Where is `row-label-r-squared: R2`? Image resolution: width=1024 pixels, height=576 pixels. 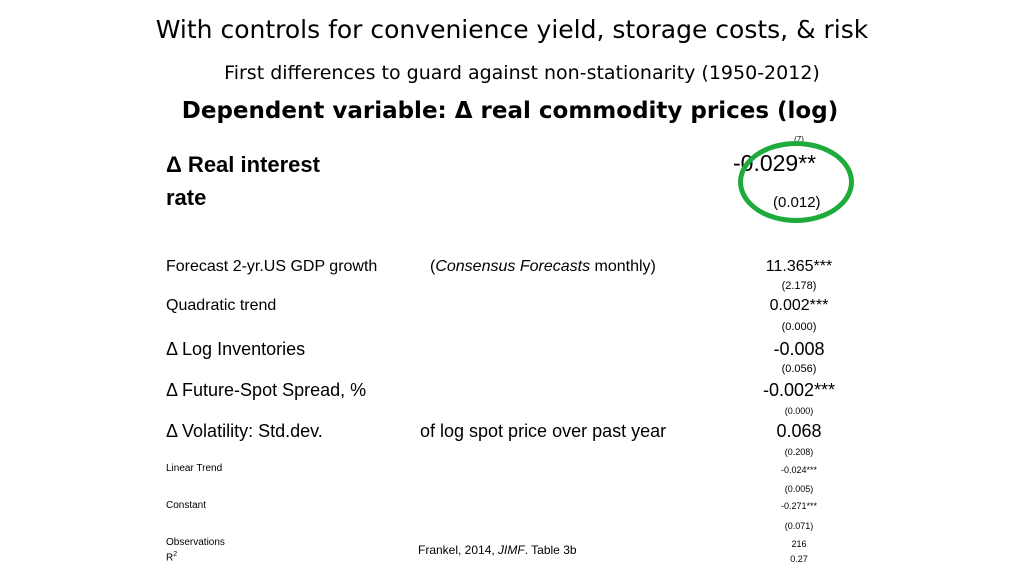
row-label-r-squared: R2 is located at coordinates (171, 557).